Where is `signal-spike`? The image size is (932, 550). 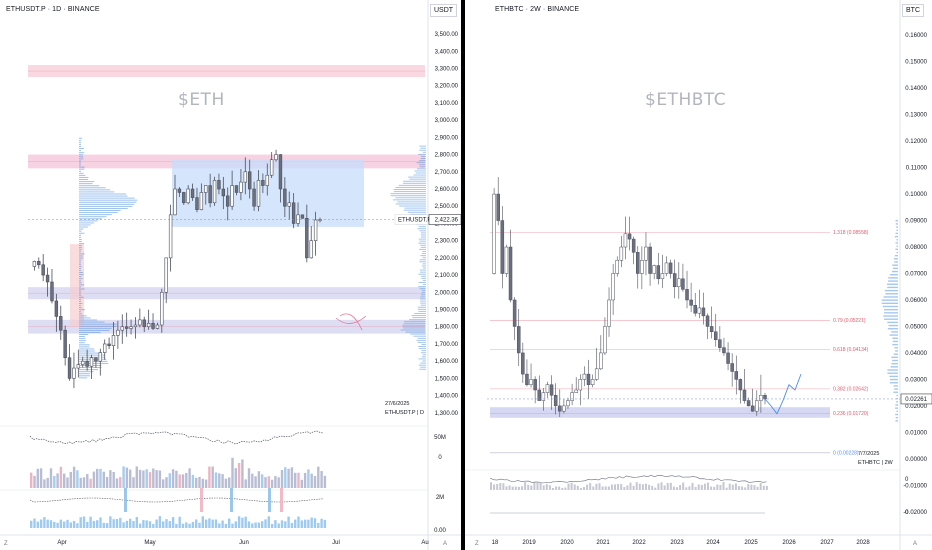
signal-spike is located at coordinates (269, 500).